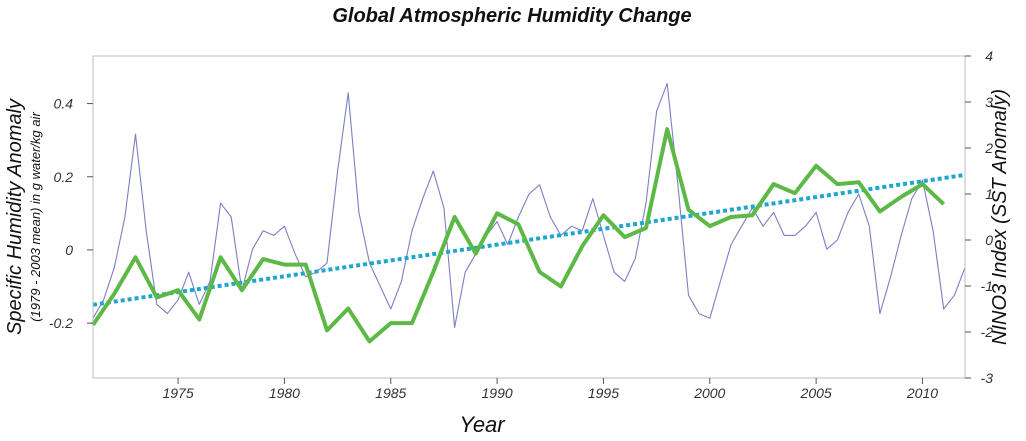 The image size is (1026, 441). Describe the element at coordinates (979, 217) in the screenshot. I see `right-y-axis-ticks: -3 -2 -1 0 1 2 3 4` at that location.